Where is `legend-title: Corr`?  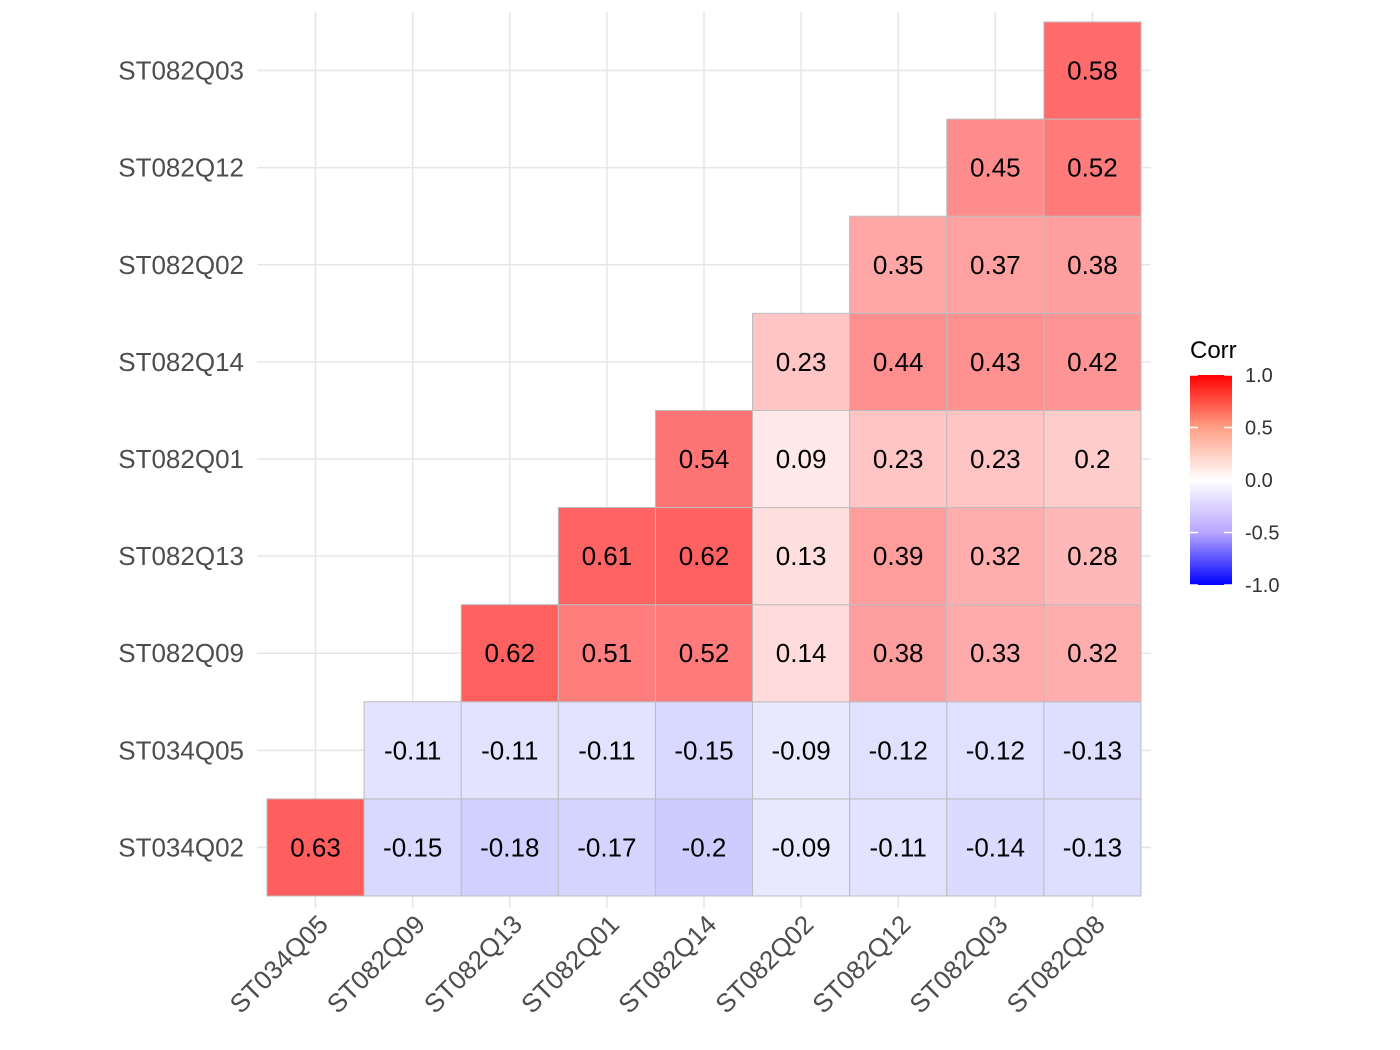 legend-title: Corr is located at coordinates (1213, 350).